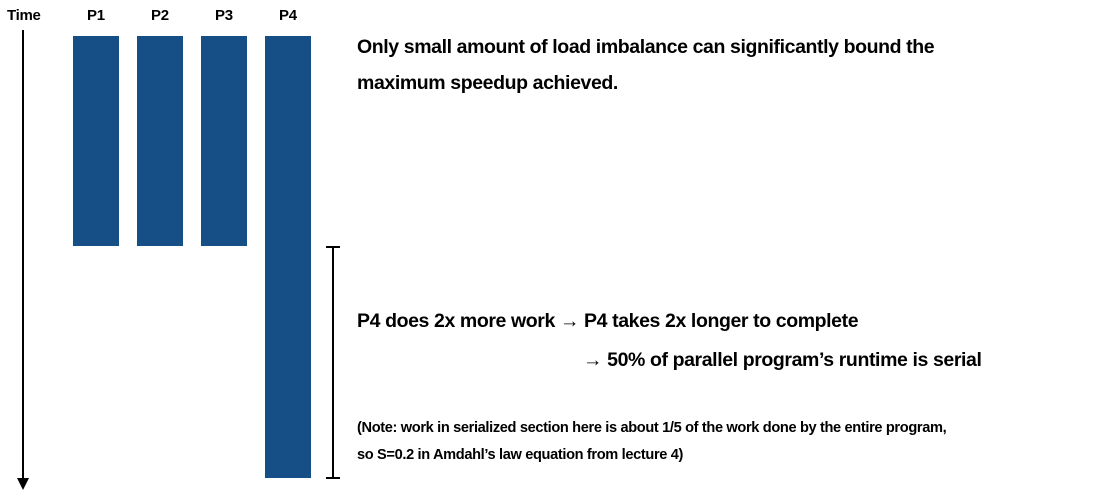 This screenshot has width=1093, height=490. I want to click on heading-line: maximum speedup achieved., so click(487, 83).